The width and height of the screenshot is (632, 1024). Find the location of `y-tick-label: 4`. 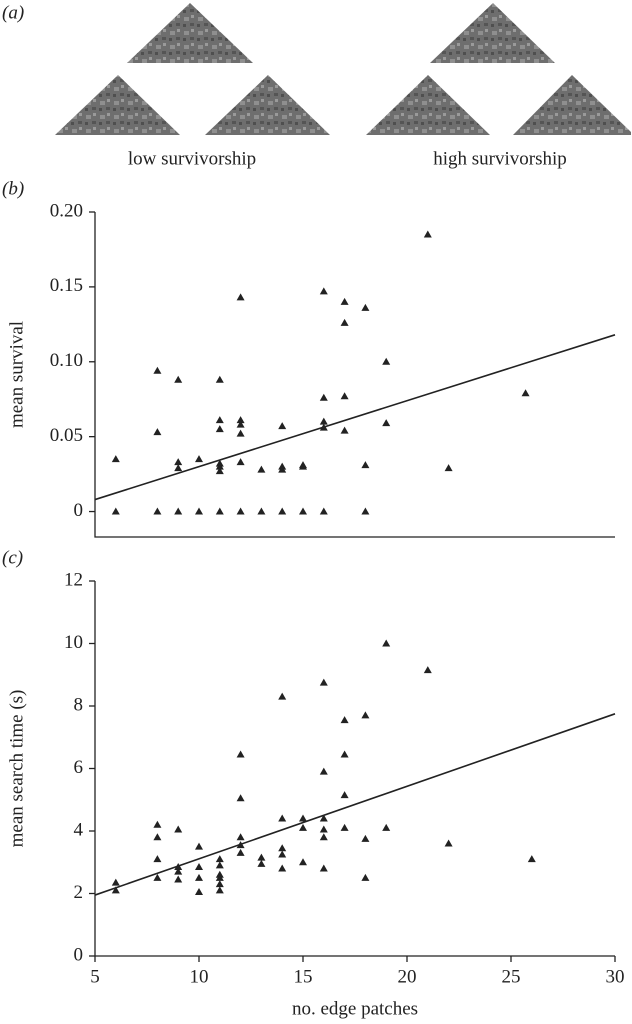

y-tick-label: 4 is located at coordinates (79, 829).